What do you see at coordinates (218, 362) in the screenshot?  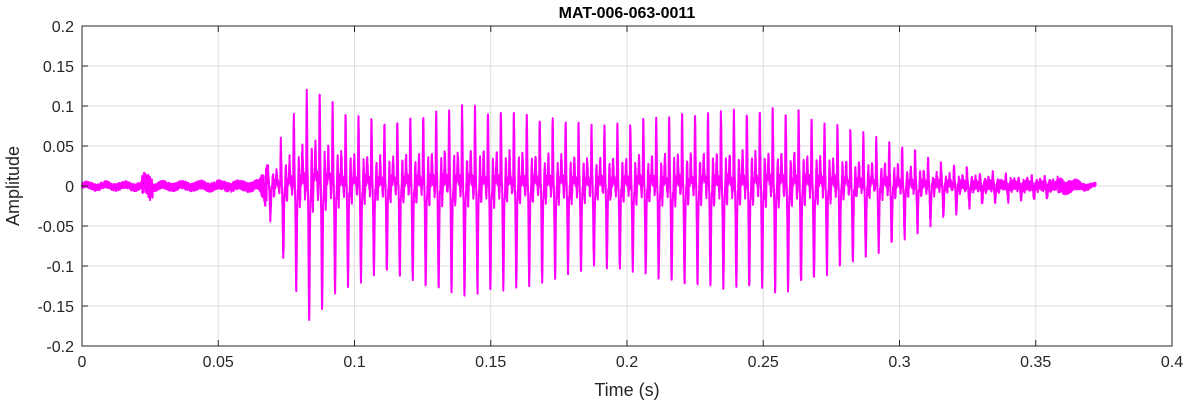 I see `x-tick-label: 0.05` at bounding box center [218, 362].